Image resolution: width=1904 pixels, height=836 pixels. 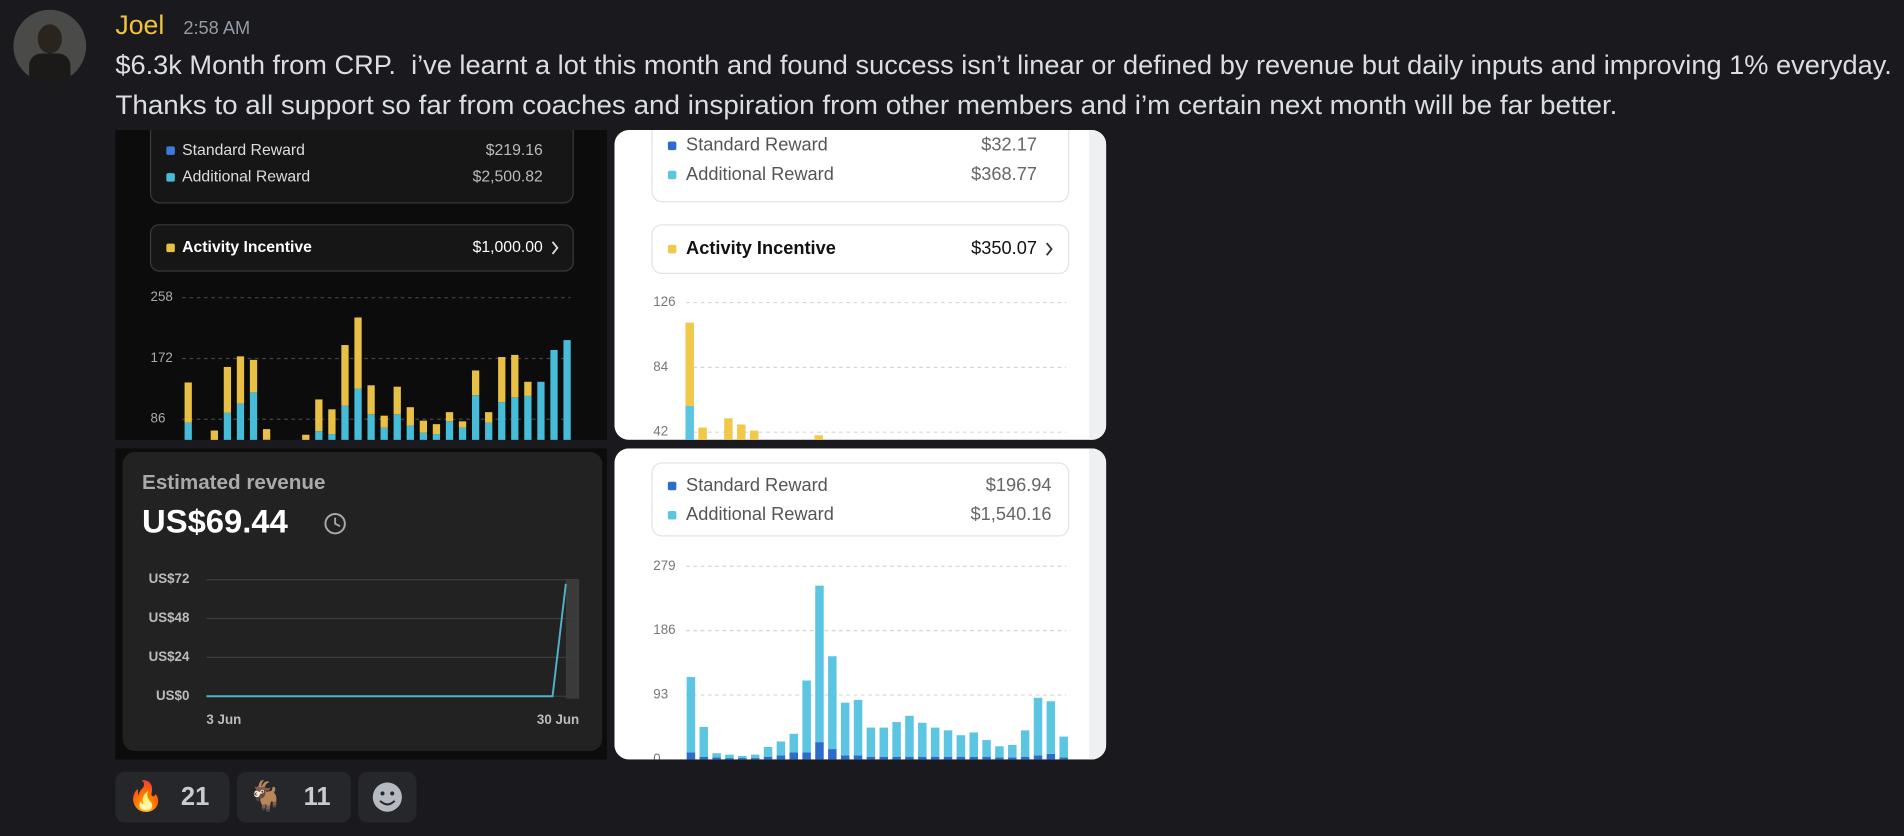 I want to click on y-tick-label: 279, so click(x=664, y=565).